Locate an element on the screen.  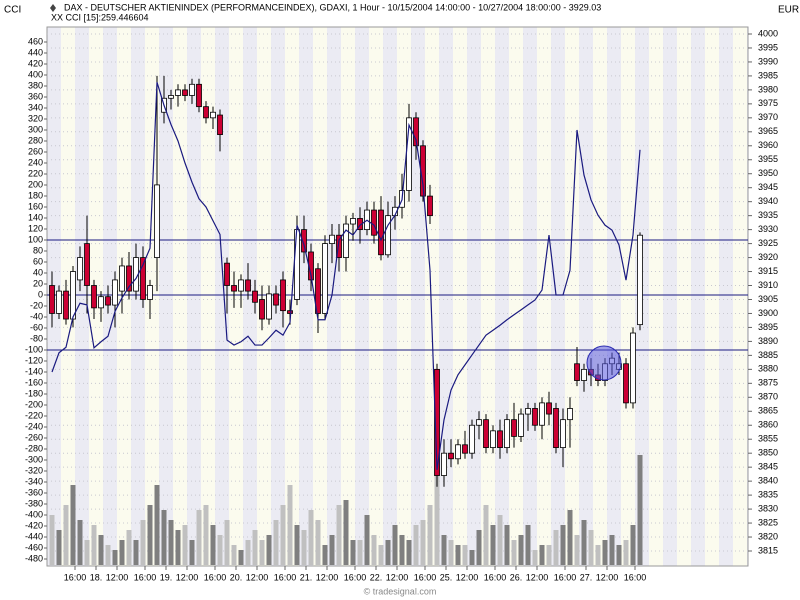
y-tick-label: 0 is located at coordinates (40, 294).